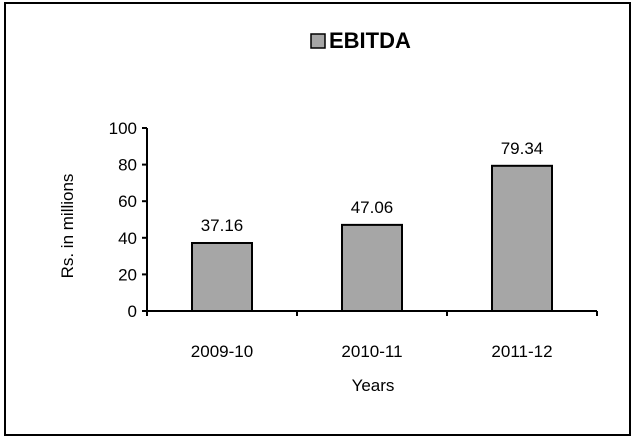 The width and height of the screenshot is (637, 439). I want to click on data-label-2011-12: 79.34, so click(522, 148).